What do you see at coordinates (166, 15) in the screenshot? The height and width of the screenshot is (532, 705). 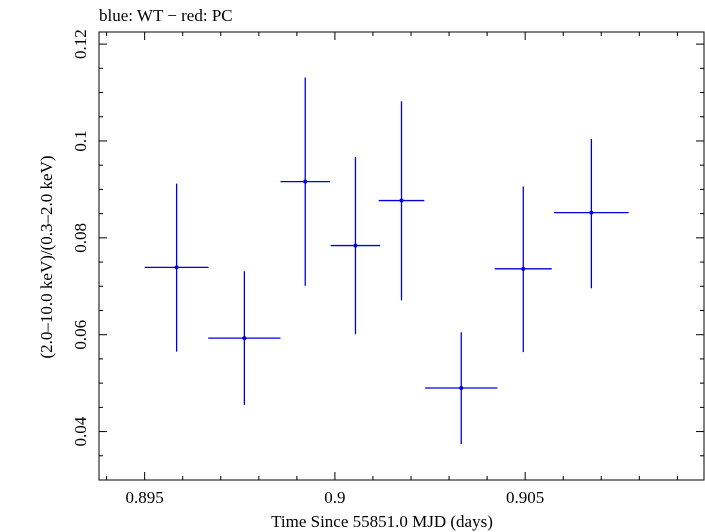 I see `chart-title: blue: WT − red: PC` at bounding box center [166, 15].